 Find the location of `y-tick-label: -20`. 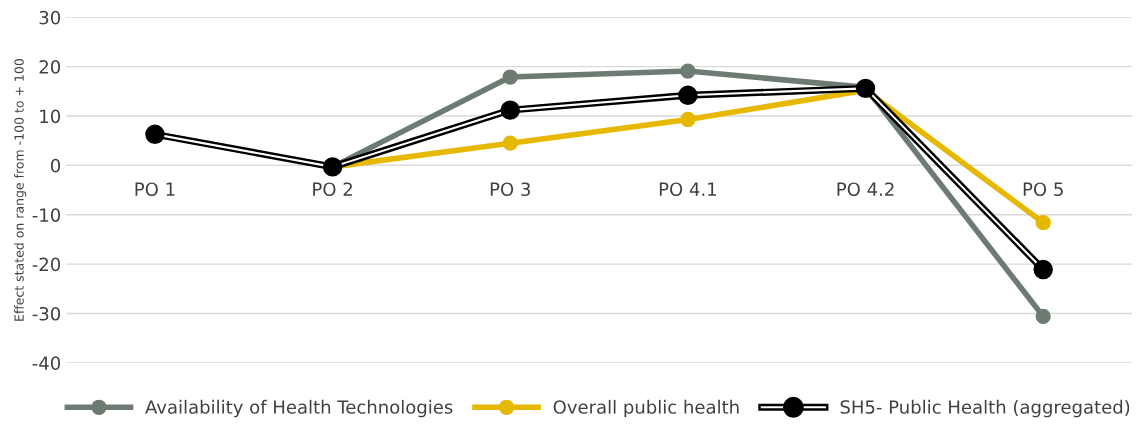

y-tick-label: -20 is located at coordinates (46, 264).